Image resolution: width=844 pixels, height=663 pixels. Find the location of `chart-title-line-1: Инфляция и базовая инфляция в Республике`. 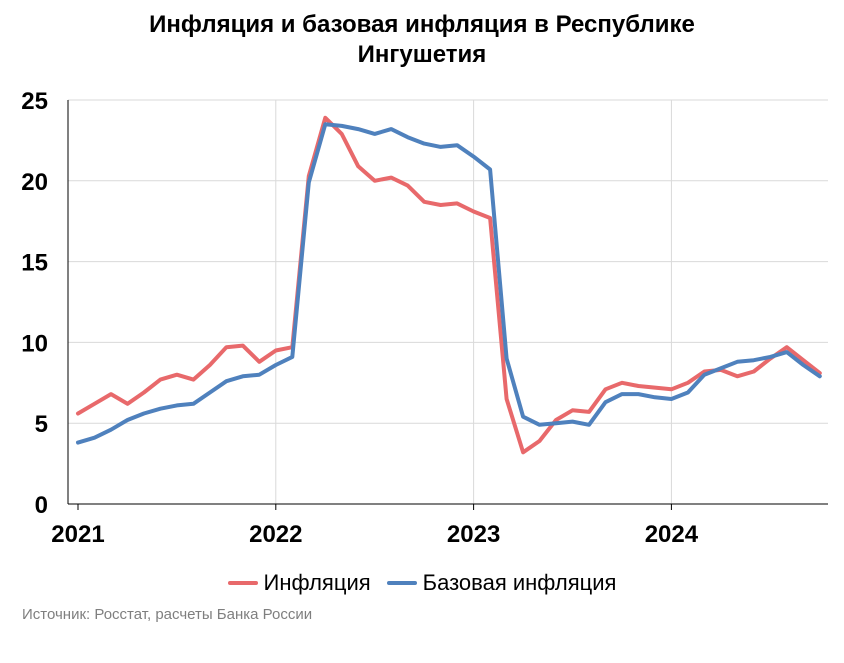

chart-title-line-1: Инфляция и базовая инфляция в Республике is located at coordinates (422, 24).